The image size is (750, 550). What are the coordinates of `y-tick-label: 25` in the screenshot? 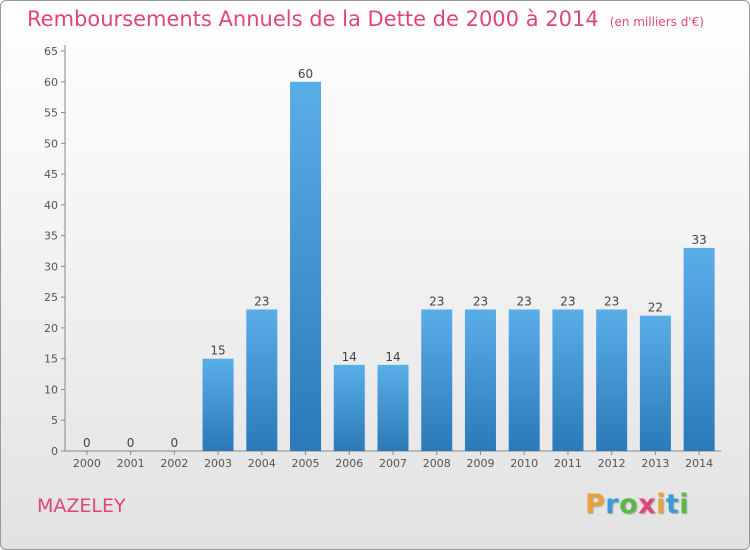 It's located at (51, 297).